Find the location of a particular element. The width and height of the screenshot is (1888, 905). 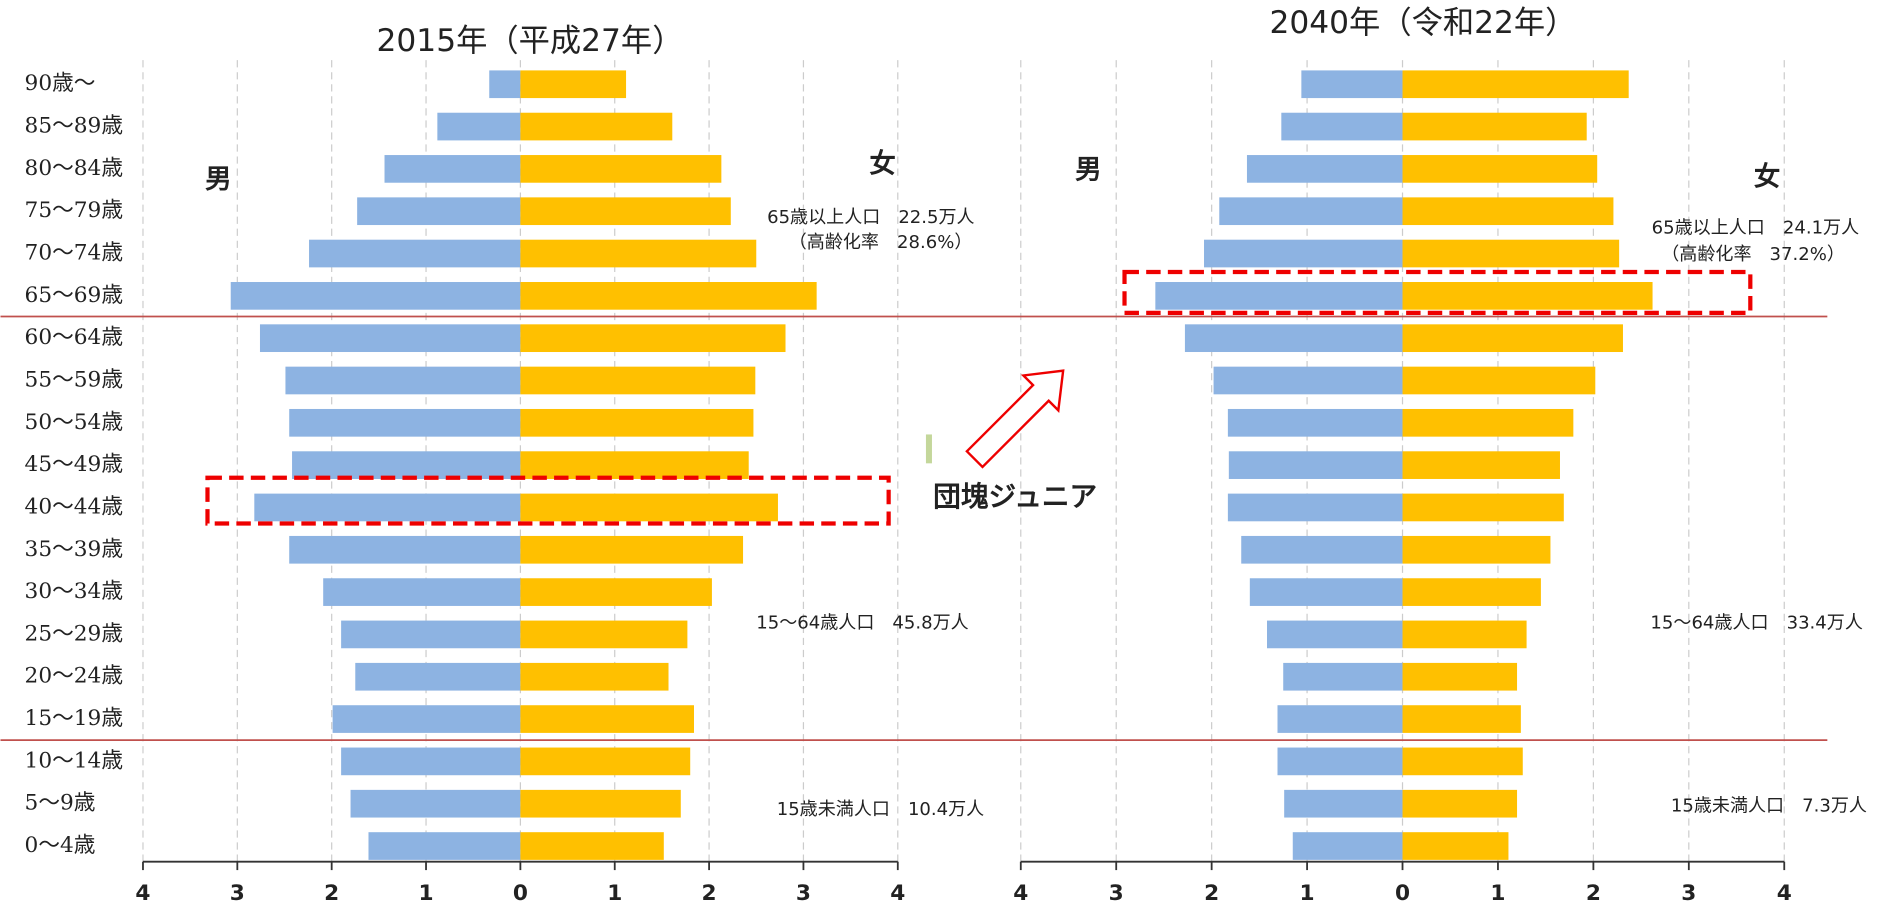

annotation: 15歳未満人口 10.4万人 is located at coordinates (881, 809).